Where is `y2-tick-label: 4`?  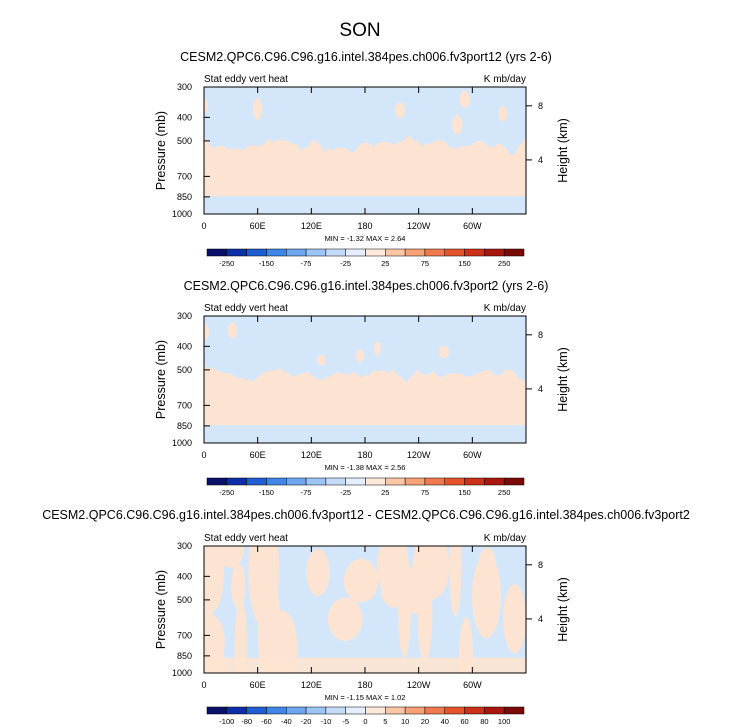 y2-tick-label: 4 is located at coordinates (540, 160).